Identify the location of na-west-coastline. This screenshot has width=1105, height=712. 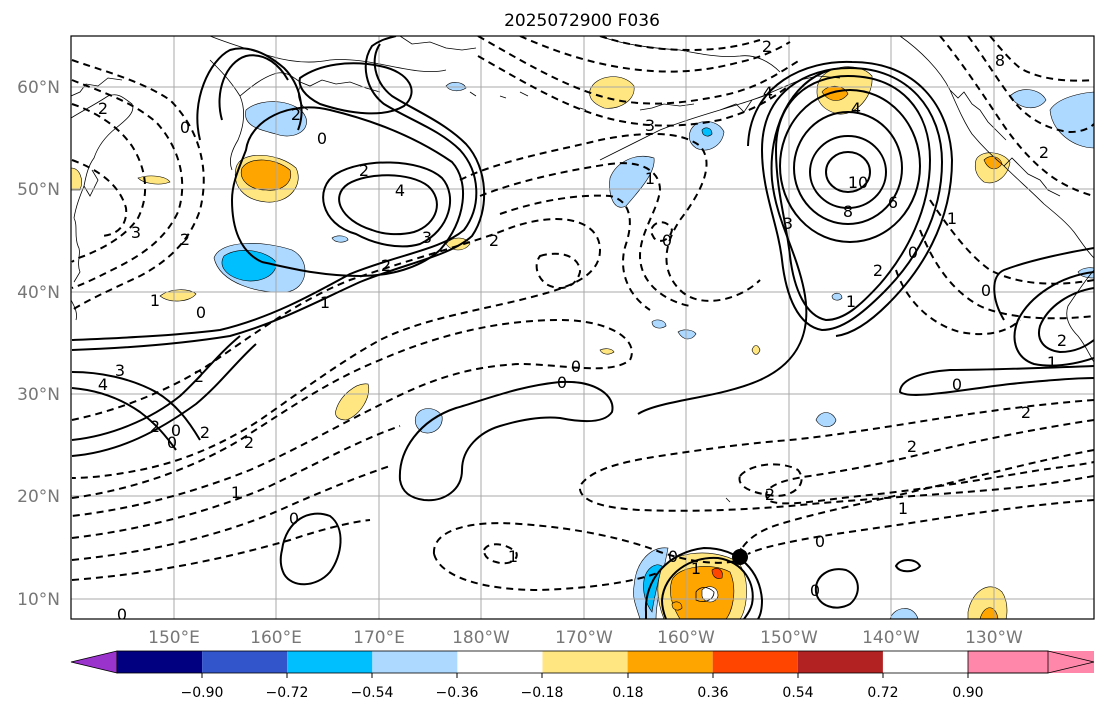
(1080, 316).